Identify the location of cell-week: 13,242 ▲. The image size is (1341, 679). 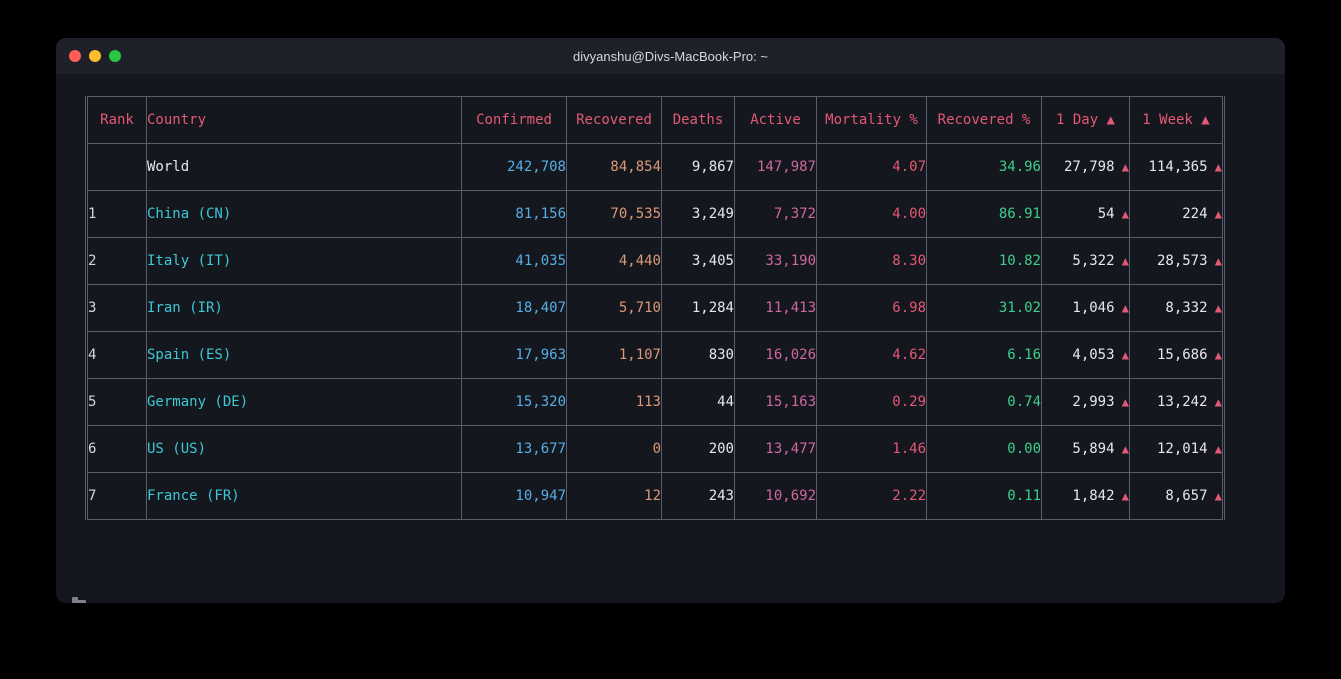
(1177, 402).